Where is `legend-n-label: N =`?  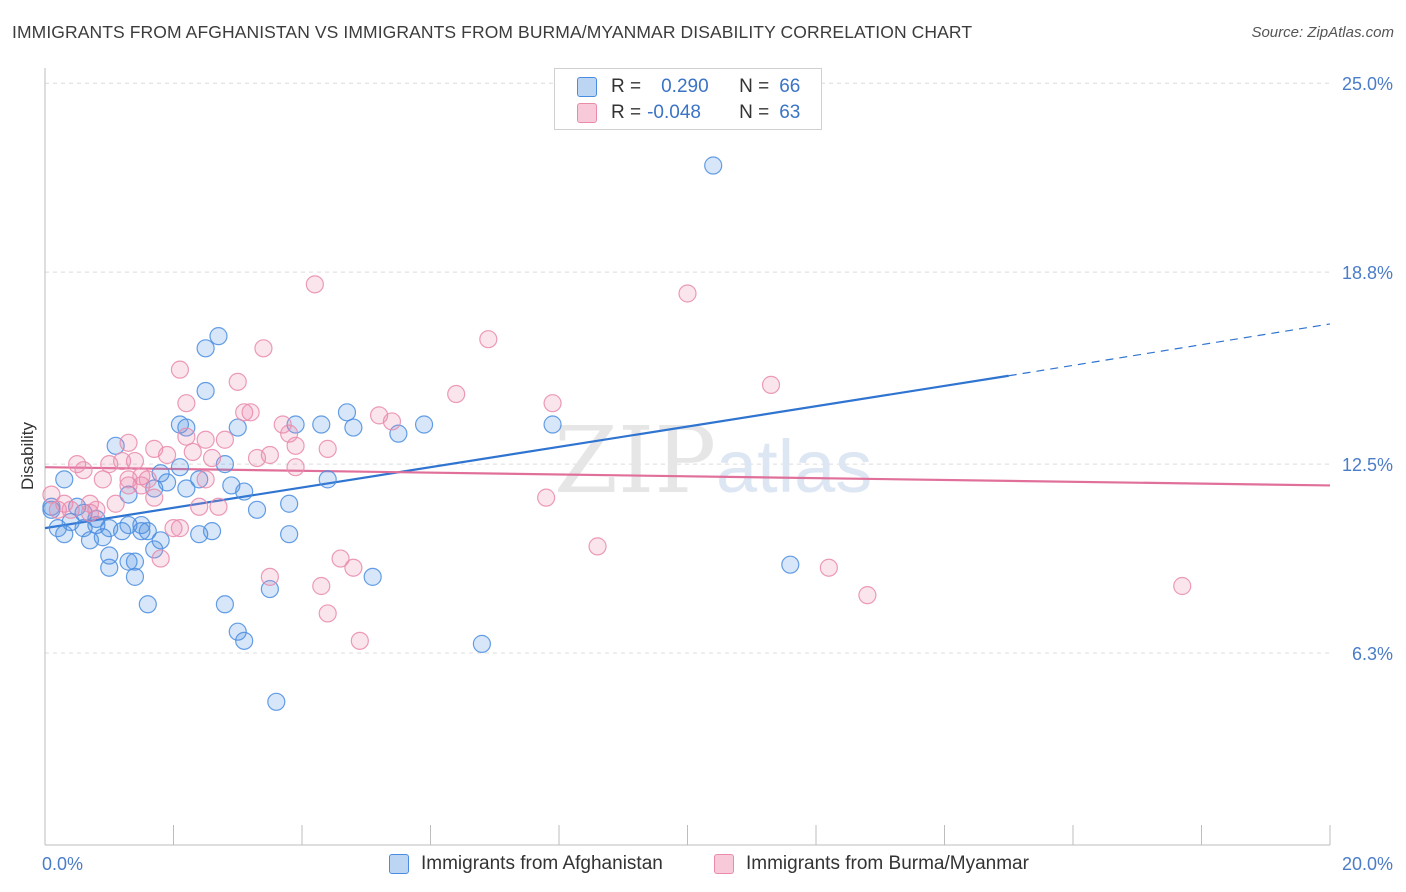 legend-n-label: N = is located at coordinates (754, 86).